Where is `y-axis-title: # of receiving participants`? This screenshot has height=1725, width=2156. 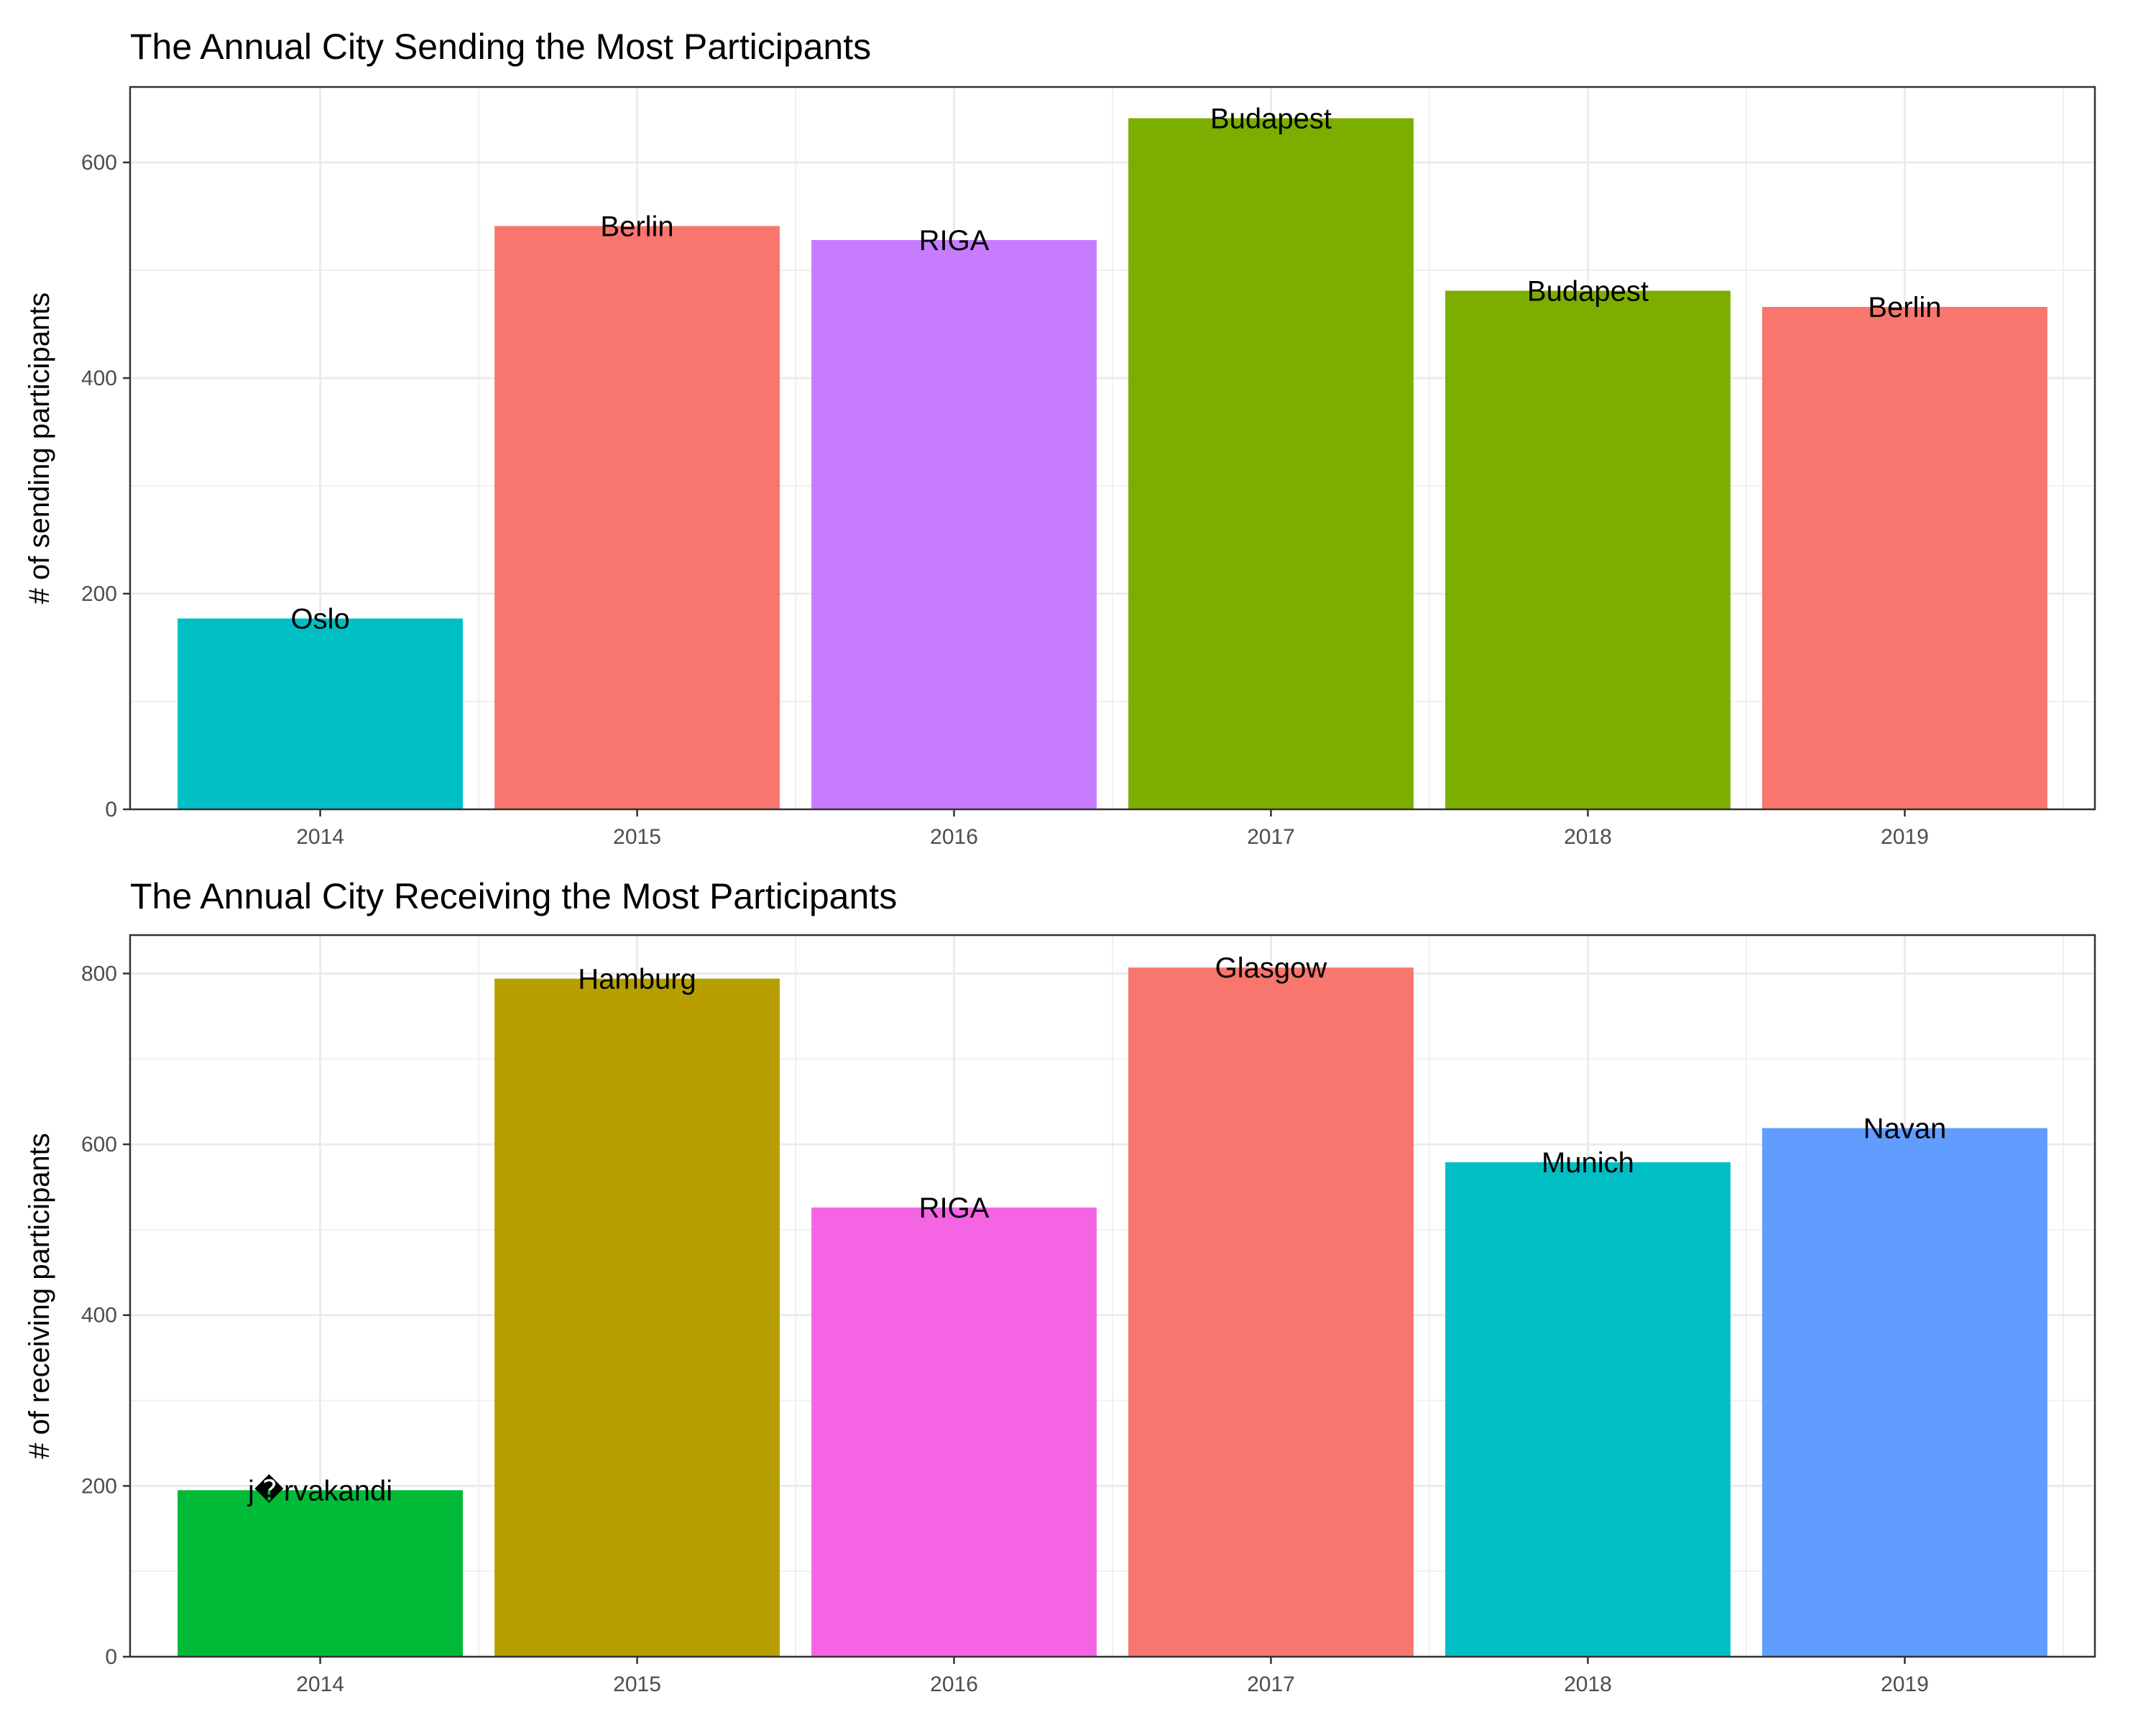
y-axis-title: # of receiving participants is located at coordinates (39, 1296).